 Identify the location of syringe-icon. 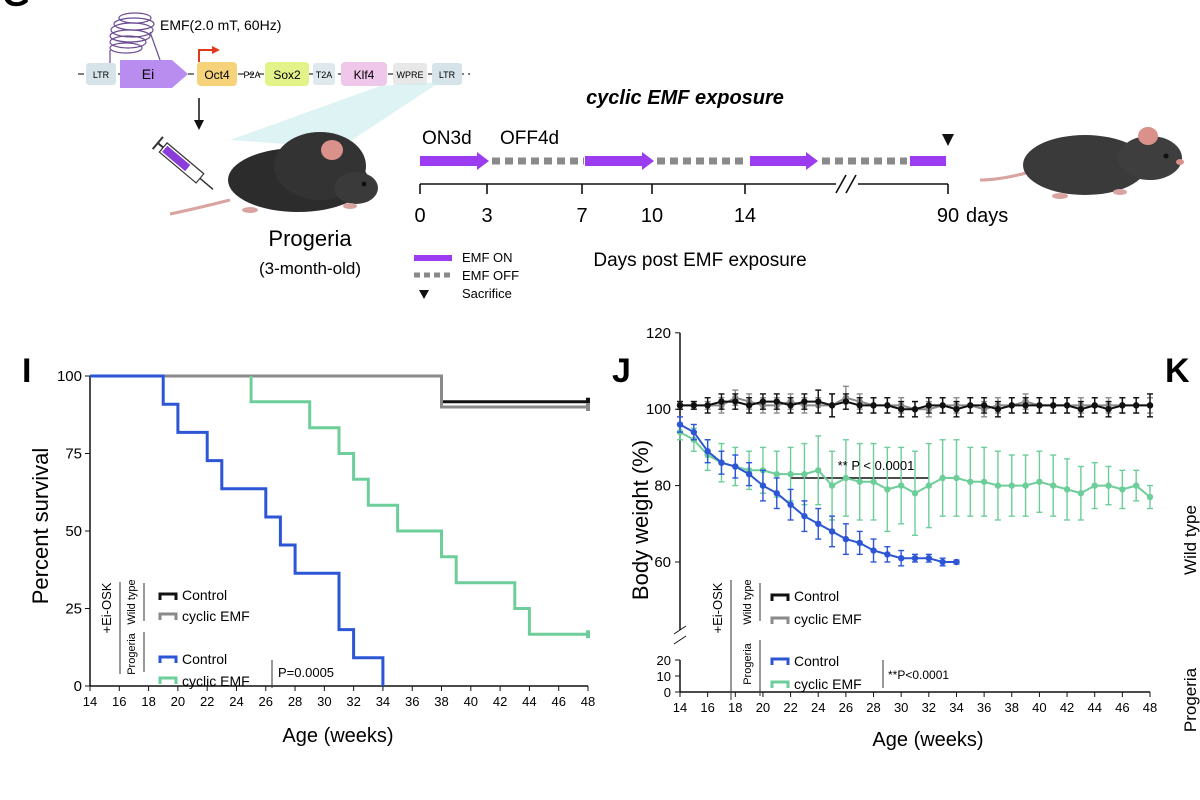
(182, 163).